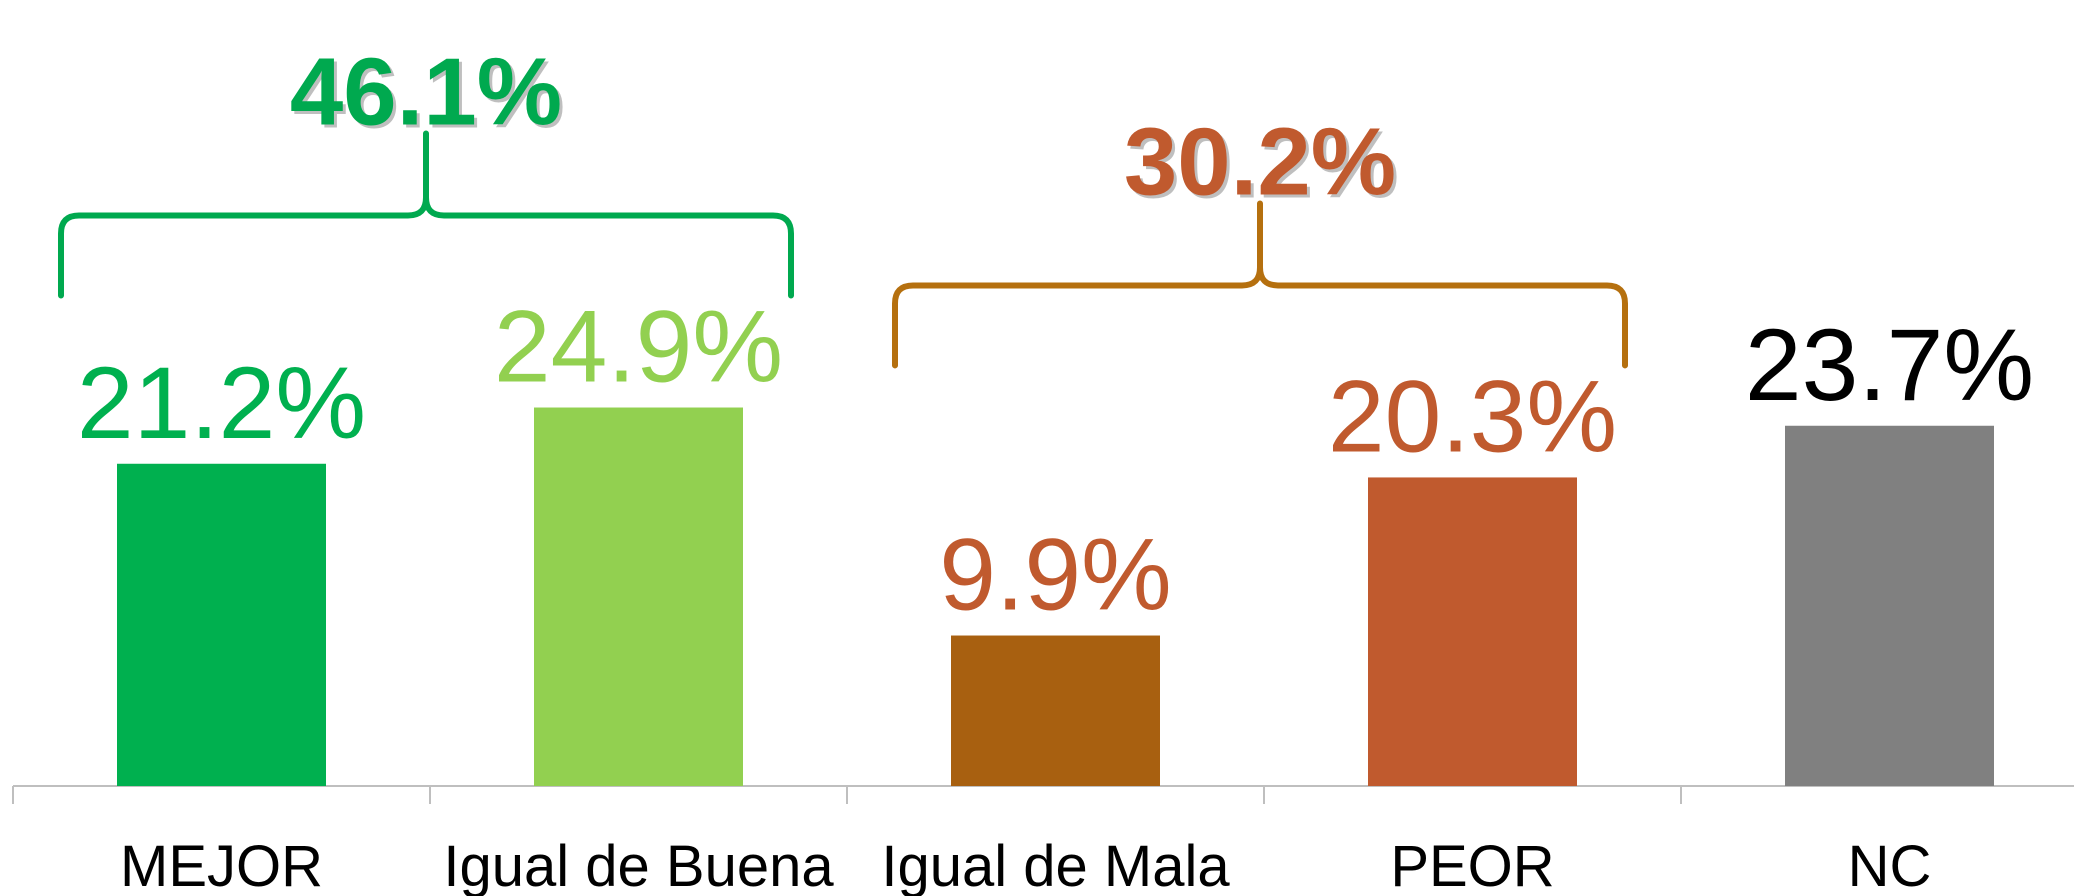 This screenshot has height=896, width=2074. Describe the element at coordinates (1472, 865) in the screenshot. I see `x-tick-label: PEOR` at that location.